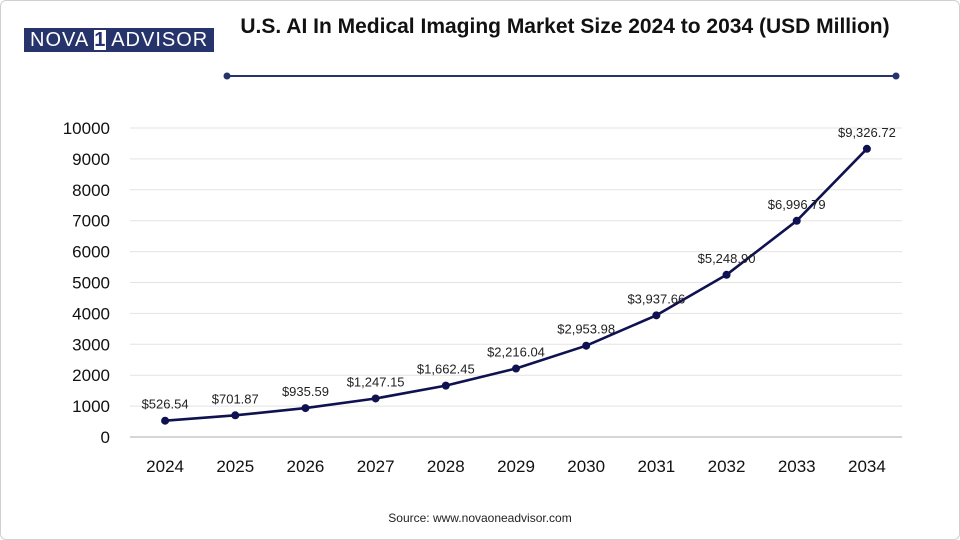  What do you see at coordinates (235, 398) in the screenshot?
I see `data-label-2025: $701.87` at bounding box center [235, 398].